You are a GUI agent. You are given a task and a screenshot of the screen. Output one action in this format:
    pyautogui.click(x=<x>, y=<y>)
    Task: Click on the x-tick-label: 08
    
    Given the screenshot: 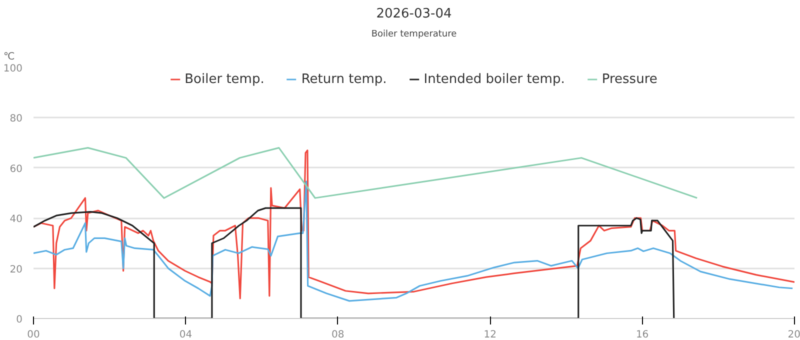 What is the action you would take?
    pyautogui.click(x=338, y=335)
    